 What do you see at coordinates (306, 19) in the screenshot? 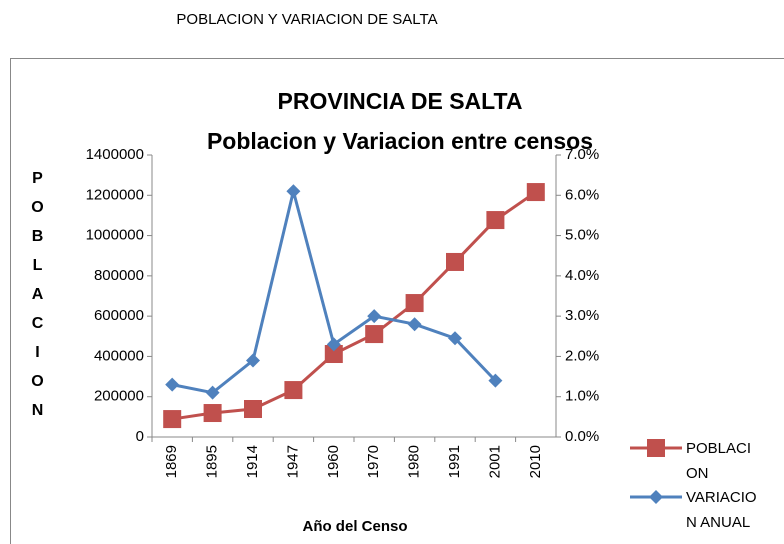
I see `page-header: POBLACION Y VARIACION DE SALTA` at bounding box center [306, 19].